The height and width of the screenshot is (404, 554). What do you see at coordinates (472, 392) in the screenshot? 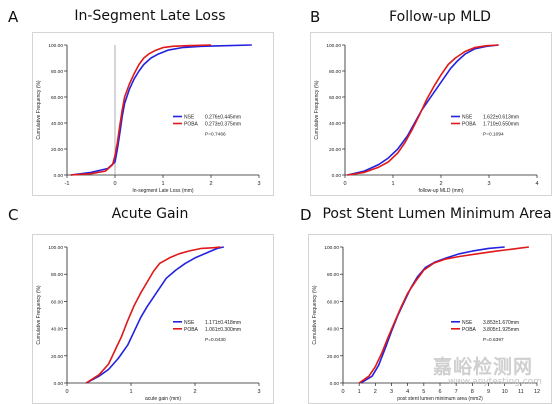
I see `x-tick-label: 8` at bounding box center [472, 392].